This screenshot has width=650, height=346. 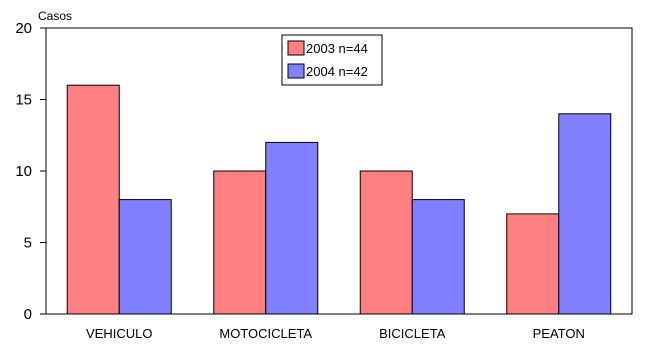 I want to click on y-axis: 0 5 10 15 20, so click(x=30, y=171).